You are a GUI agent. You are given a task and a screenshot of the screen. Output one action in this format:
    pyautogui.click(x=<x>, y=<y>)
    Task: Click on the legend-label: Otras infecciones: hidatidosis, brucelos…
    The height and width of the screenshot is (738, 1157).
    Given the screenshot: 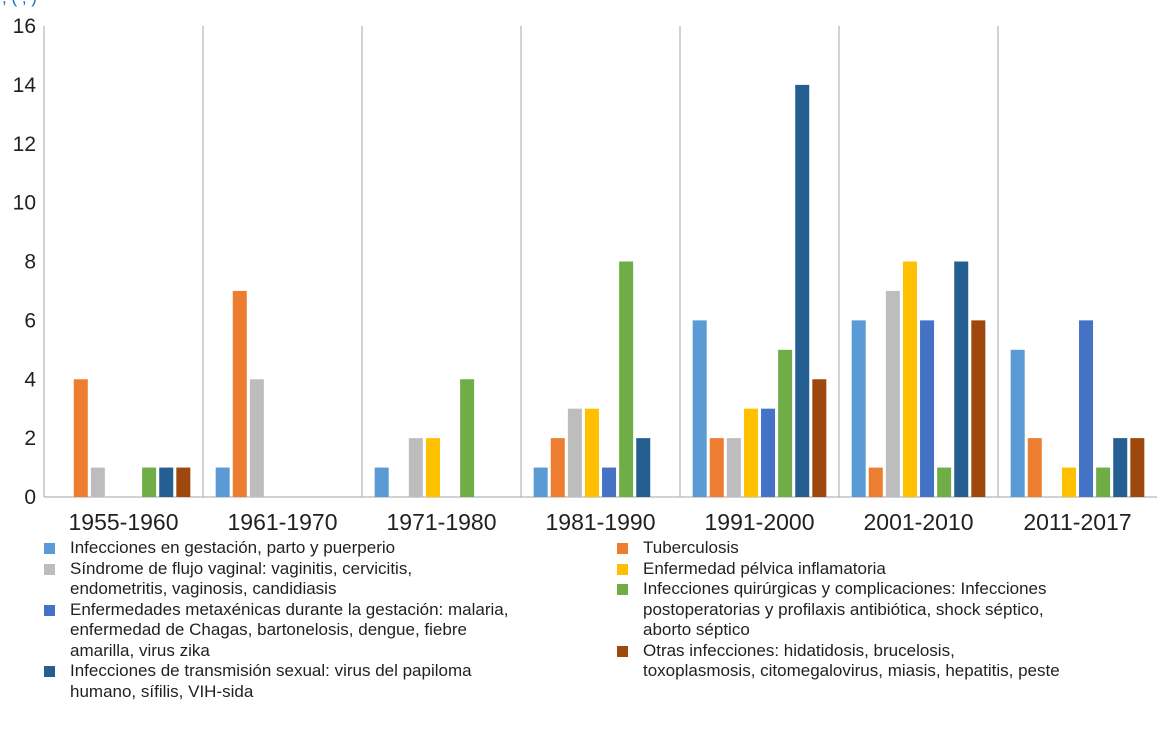 What is the action you would take?
    pyautogui.click(x=851, y=660)
    